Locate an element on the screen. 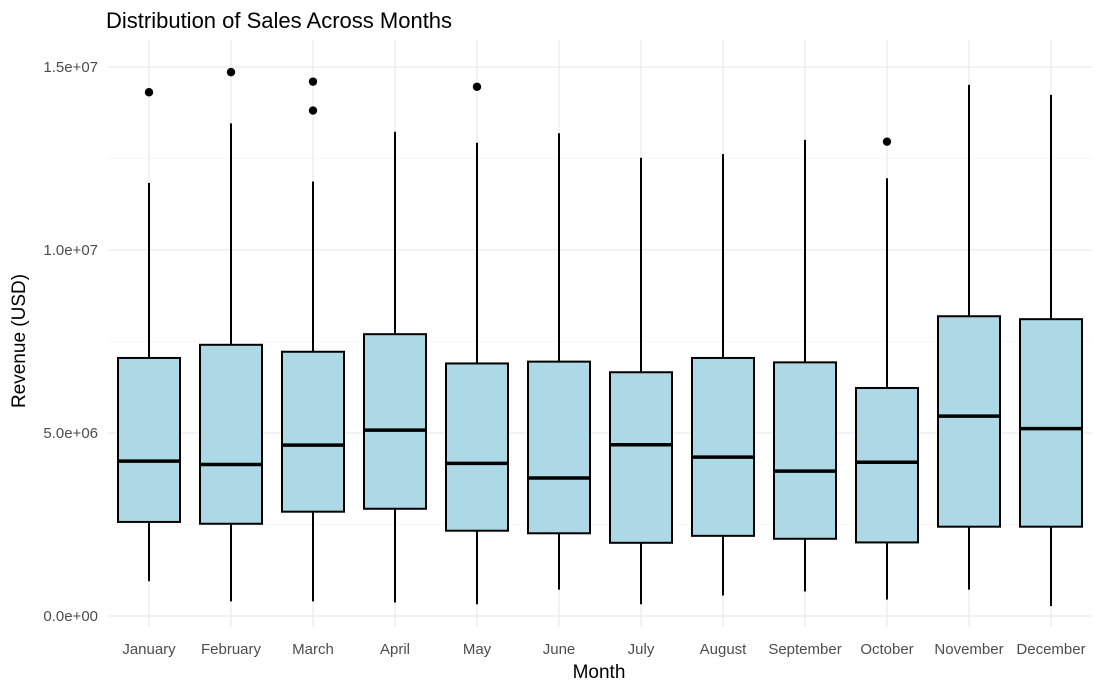  chart-title: Distribution of Sales Across Months is located at coordinates (279, 20).